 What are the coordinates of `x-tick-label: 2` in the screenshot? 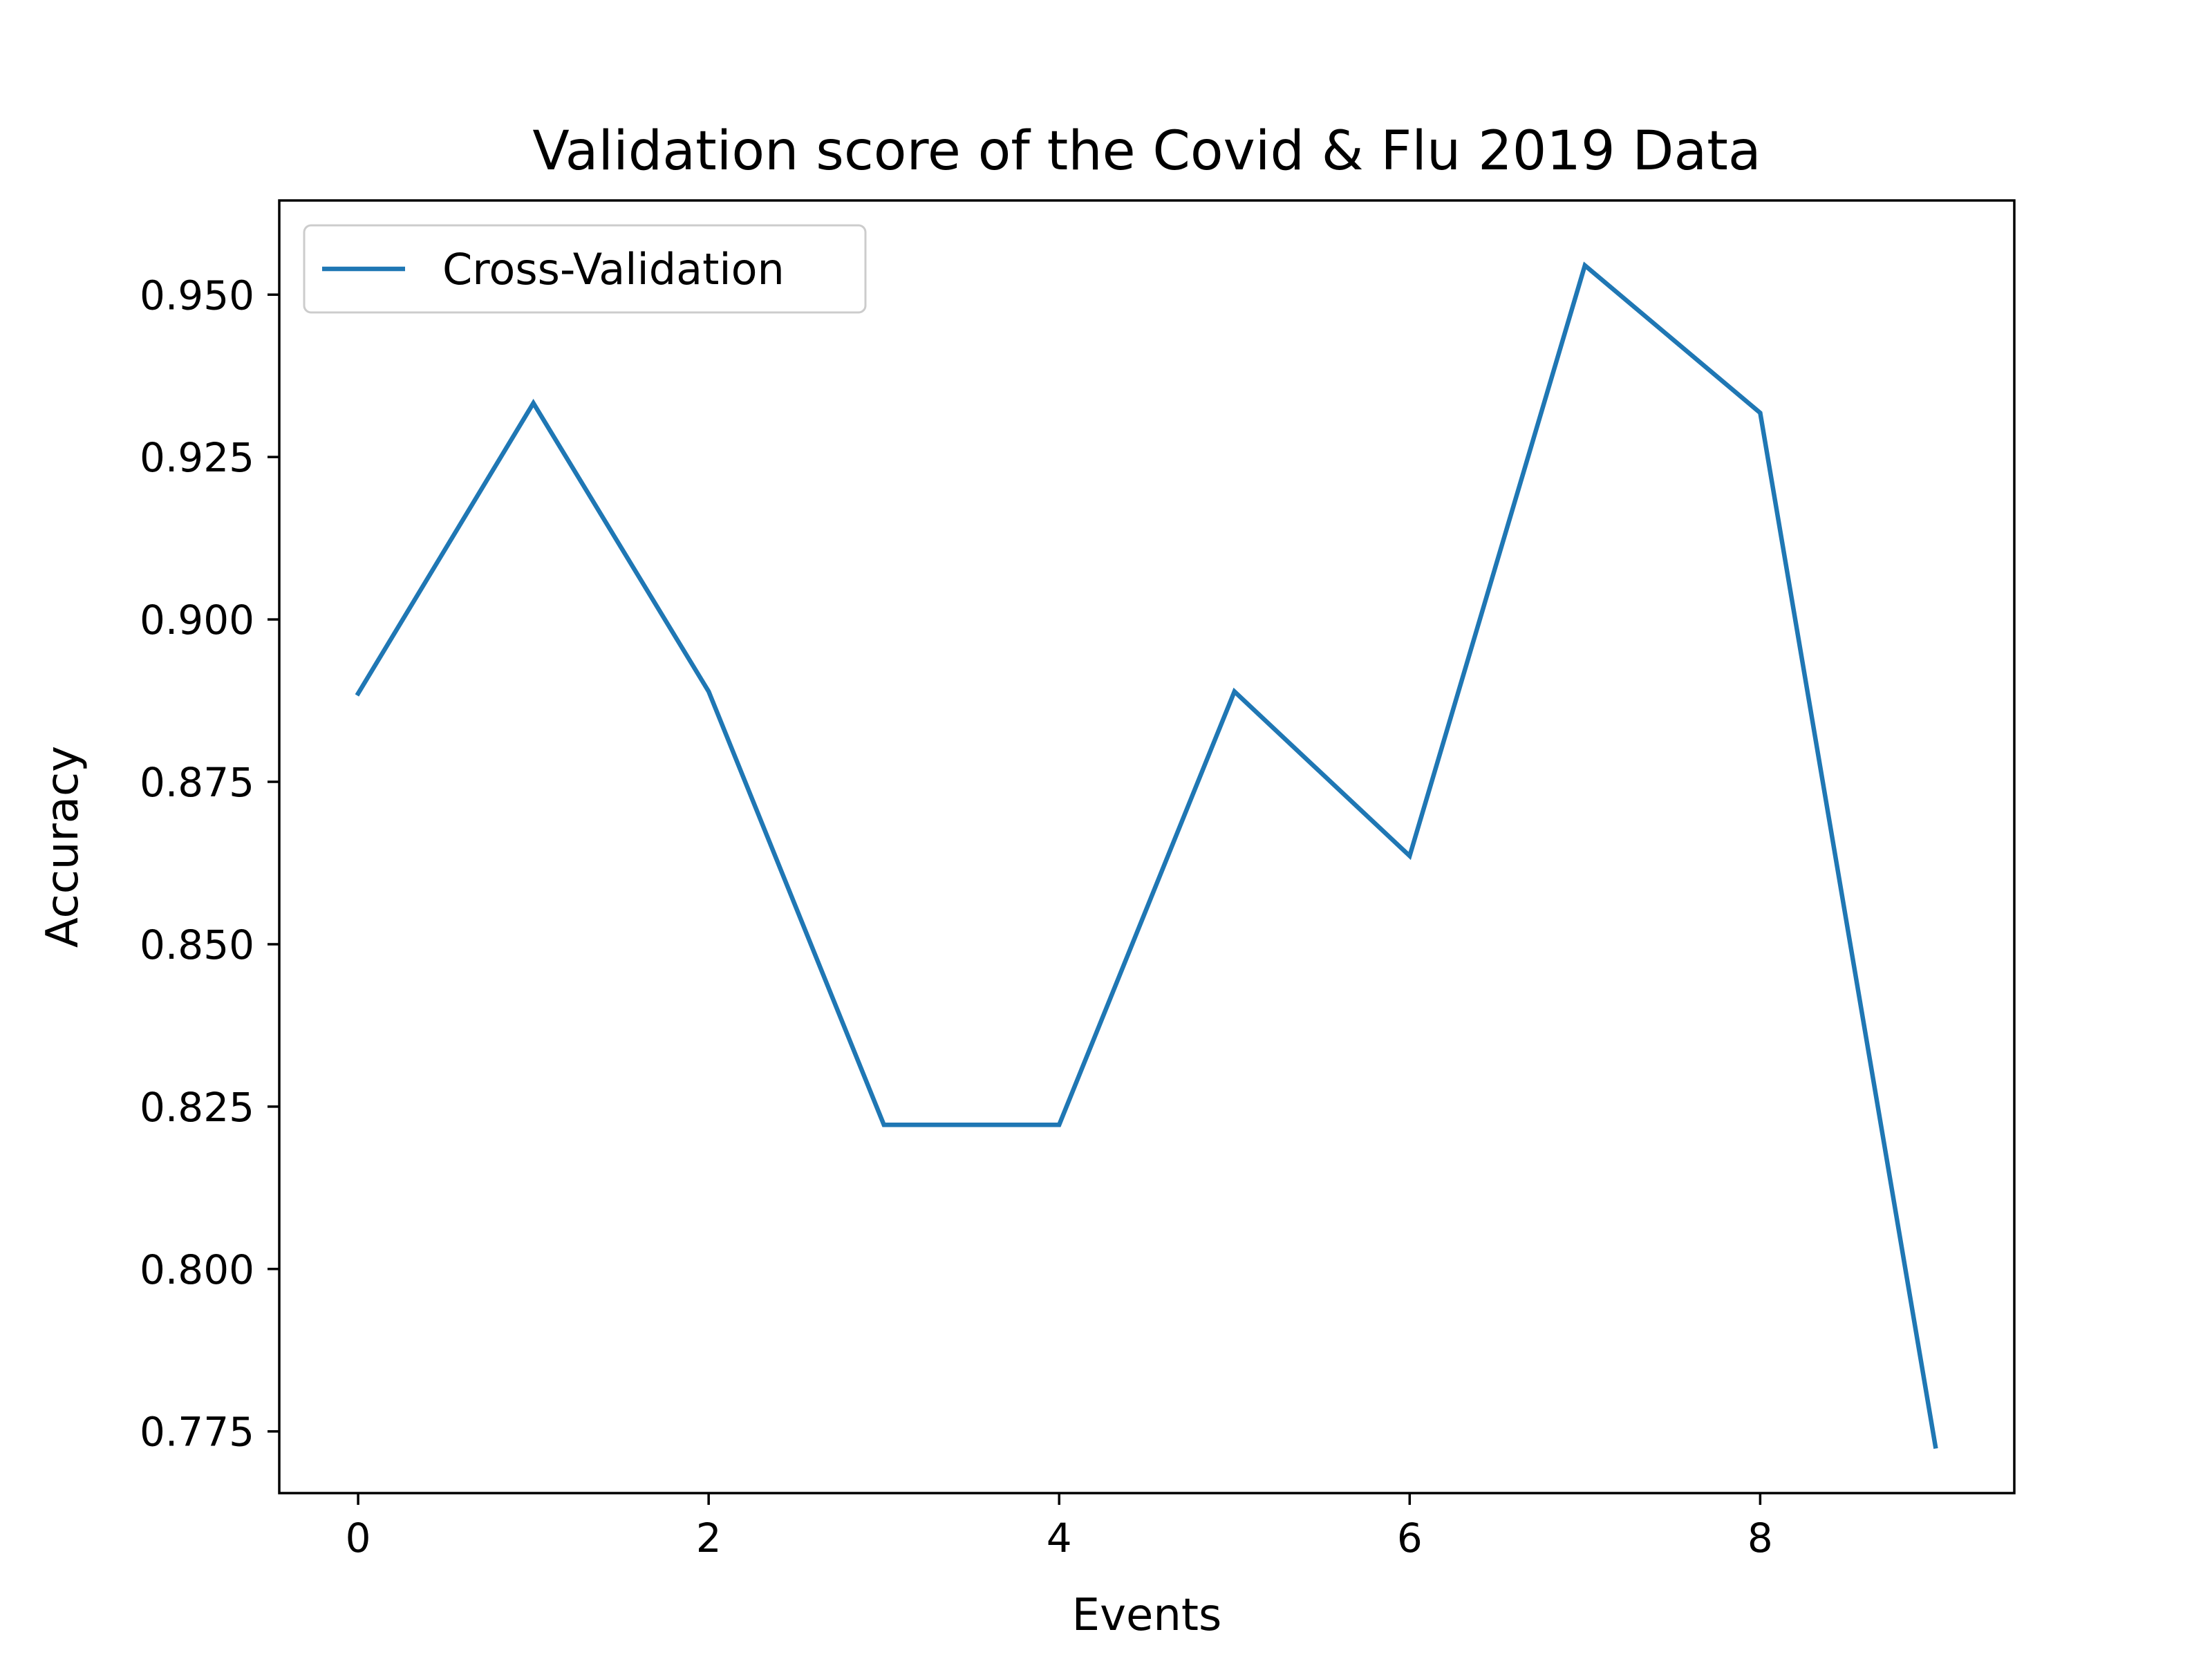 It's located at (709, 1539).